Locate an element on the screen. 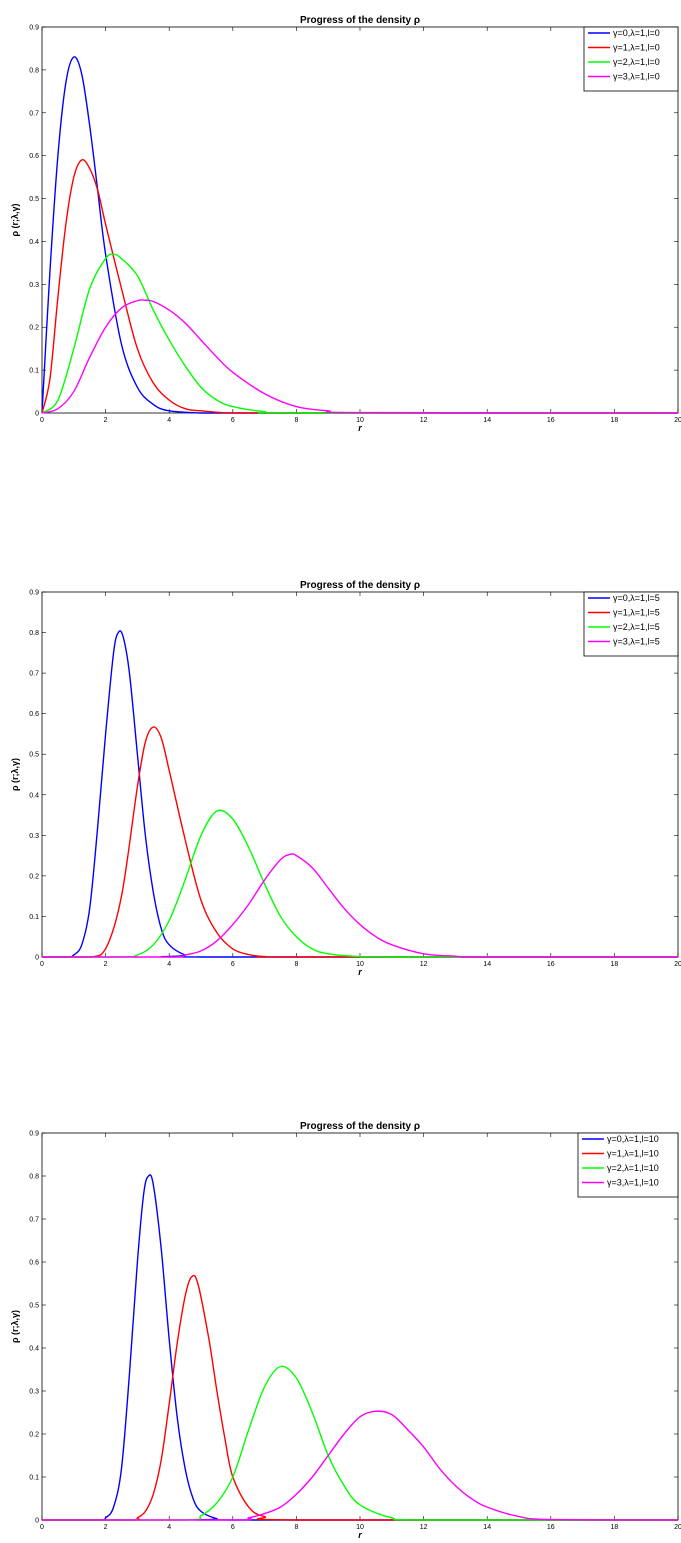 The width and height of the screenshot is (681, 1543). legend-label-3: γ=3,λ=1,l=5 is located at coordinates (636, 642).